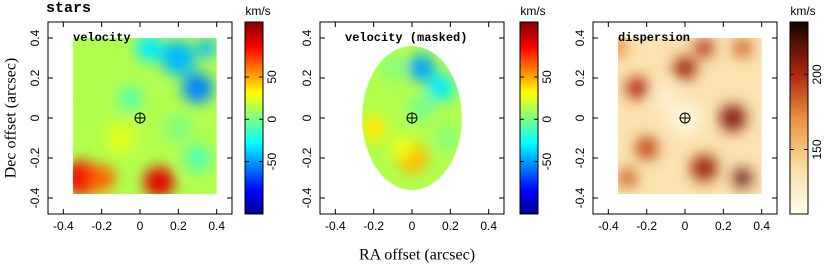 This screenshot has height=268, width=830. What do you see at coordinates (817, 149) in the screenshot?
I see `colorbar-tick-label: 150` at bounding box center [817, 149].